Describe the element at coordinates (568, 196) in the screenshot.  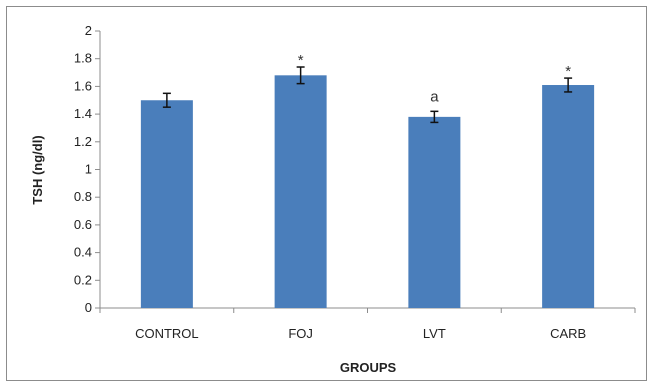
I see `bar-carb` at that location.